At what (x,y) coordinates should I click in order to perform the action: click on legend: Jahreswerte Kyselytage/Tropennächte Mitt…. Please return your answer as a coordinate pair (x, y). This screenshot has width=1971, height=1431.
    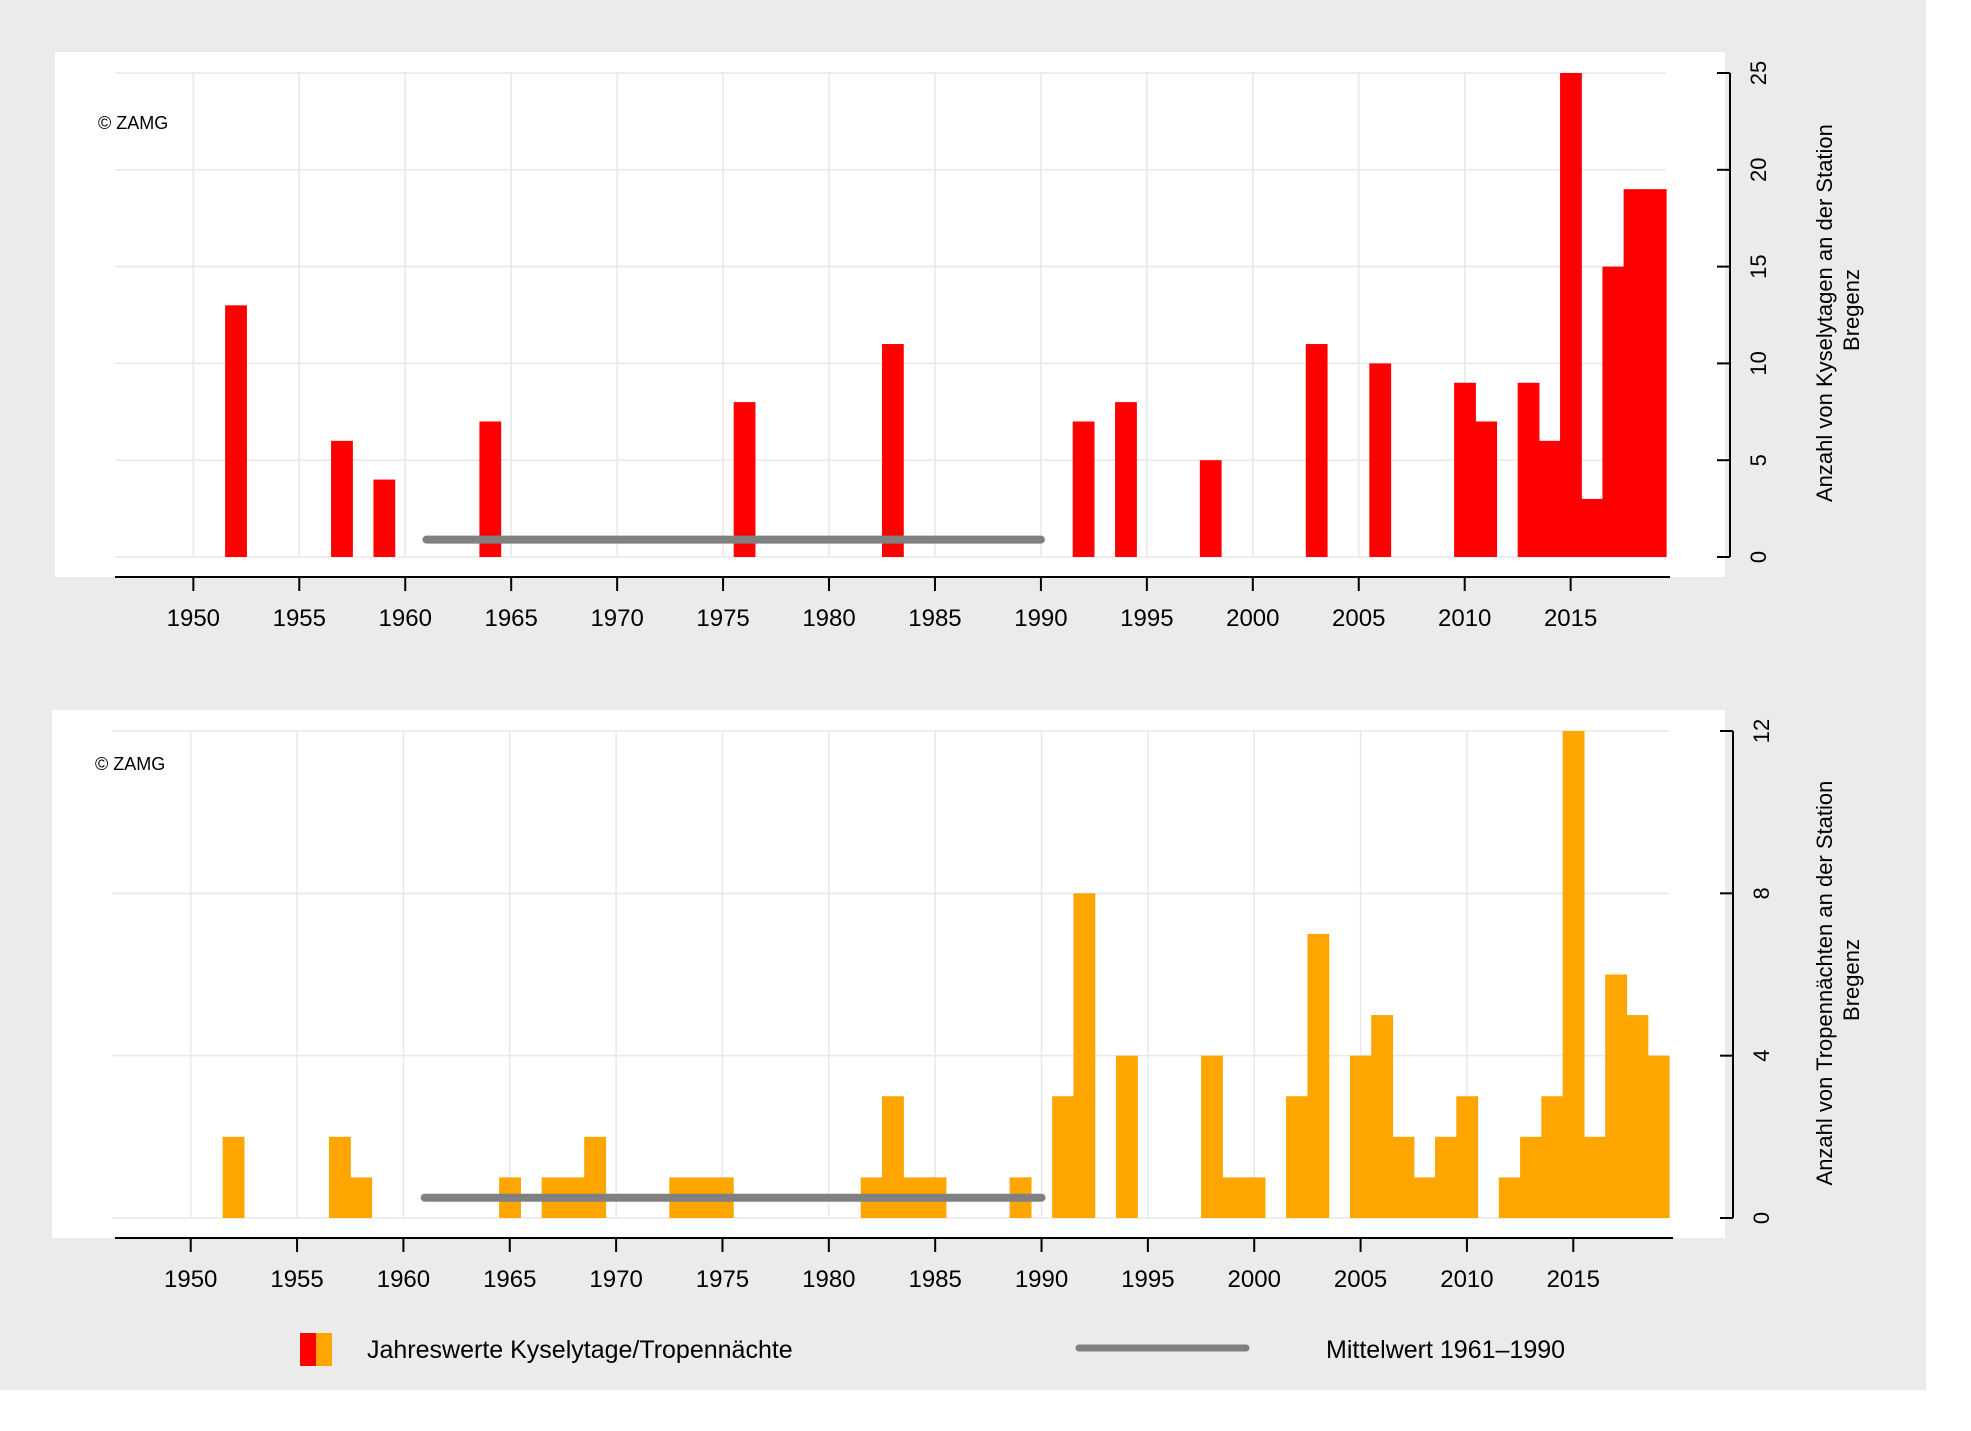
    Looking at the image, I should click on (932, 1349).